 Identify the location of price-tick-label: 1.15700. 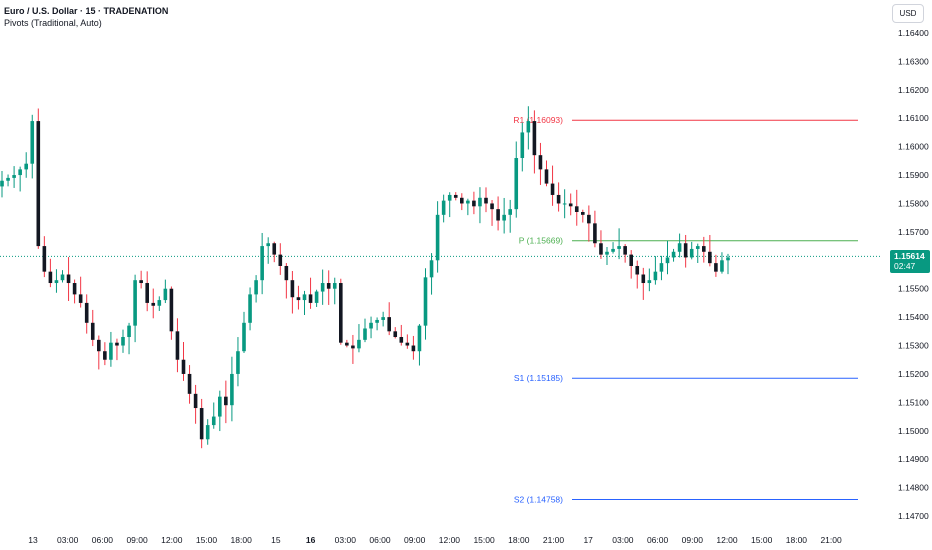
(913, 232).